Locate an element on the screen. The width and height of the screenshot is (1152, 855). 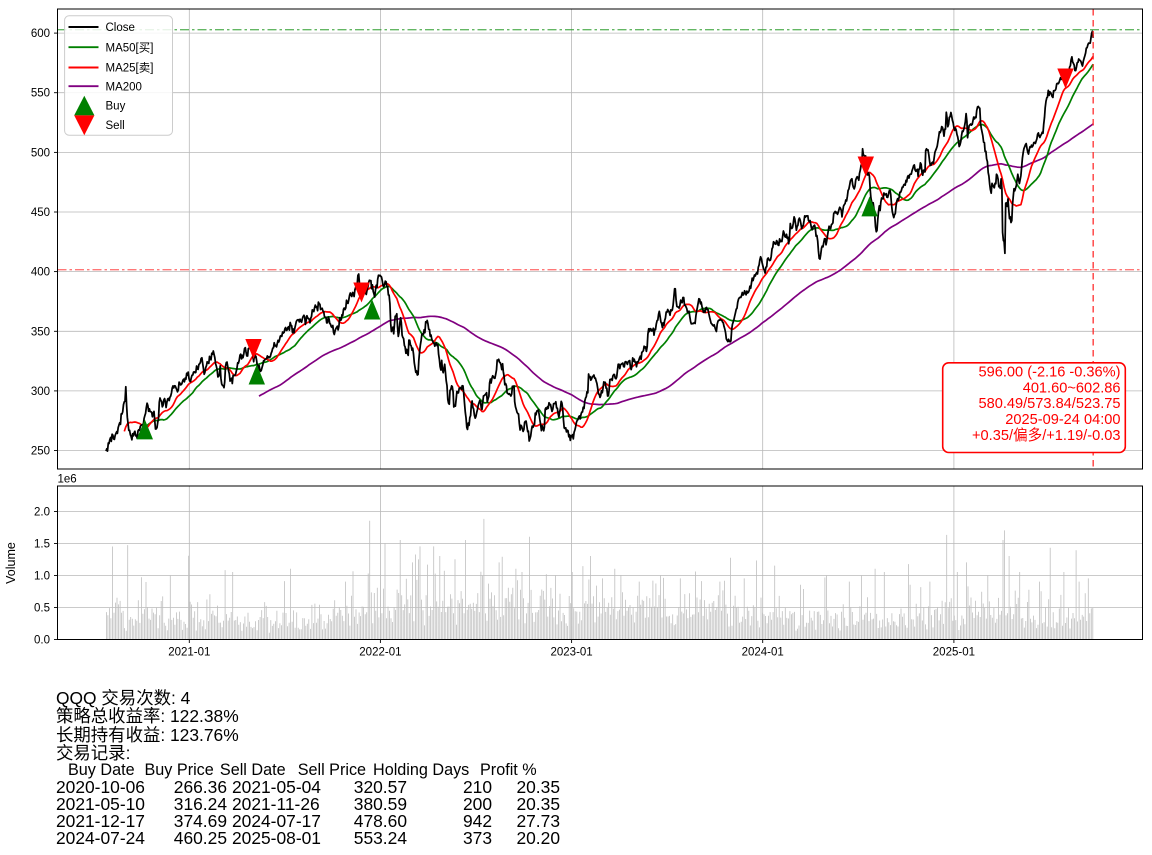
svg-text: 596.00 (-2.16 -0.36%) is located at coordinates (1050, 372).